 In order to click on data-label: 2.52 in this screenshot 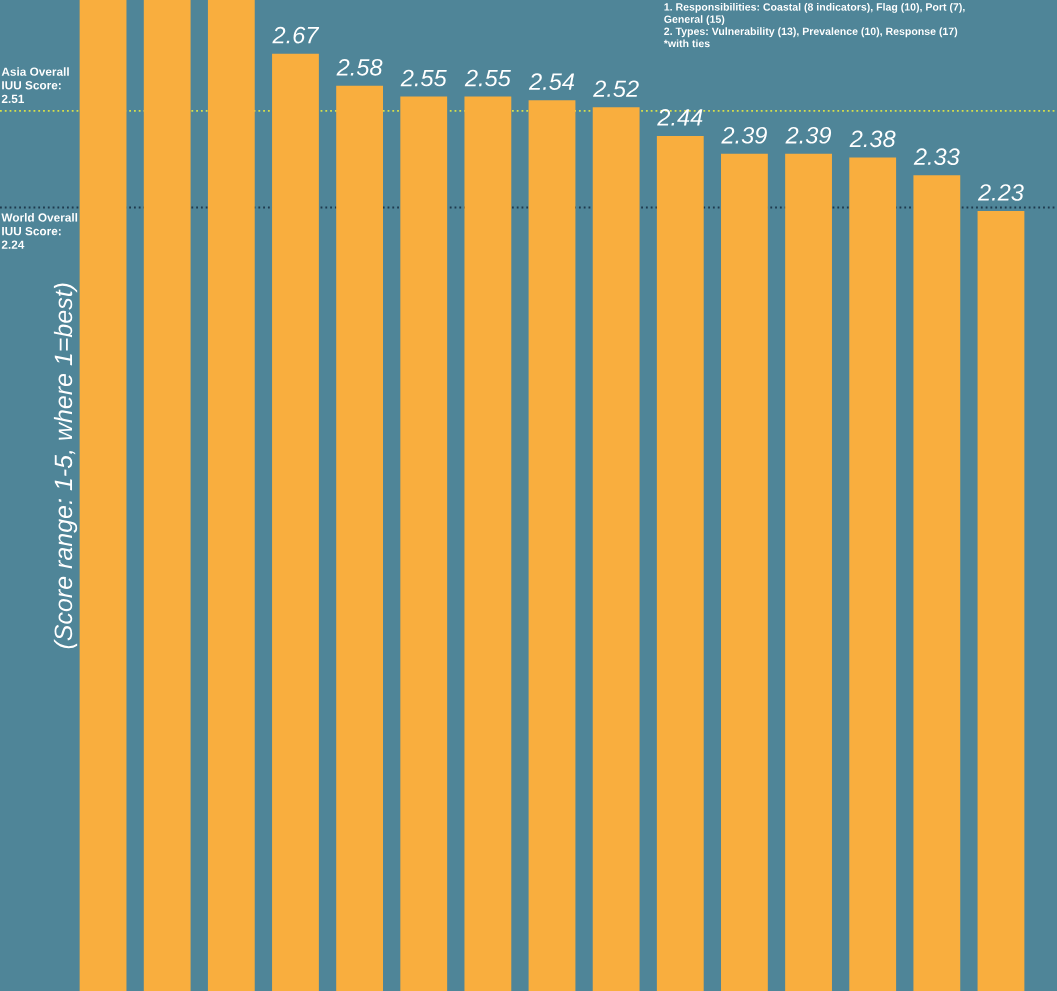, I will do `click(616, 89)`.